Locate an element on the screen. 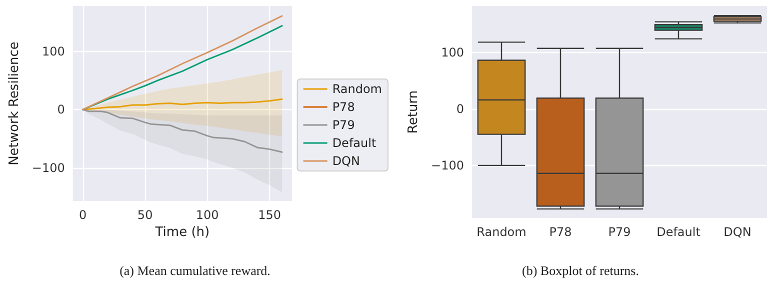 Image resolution: width=771 pixels, height=293 pixels. x-tick-label: Random is located at coordinates (501, 232).